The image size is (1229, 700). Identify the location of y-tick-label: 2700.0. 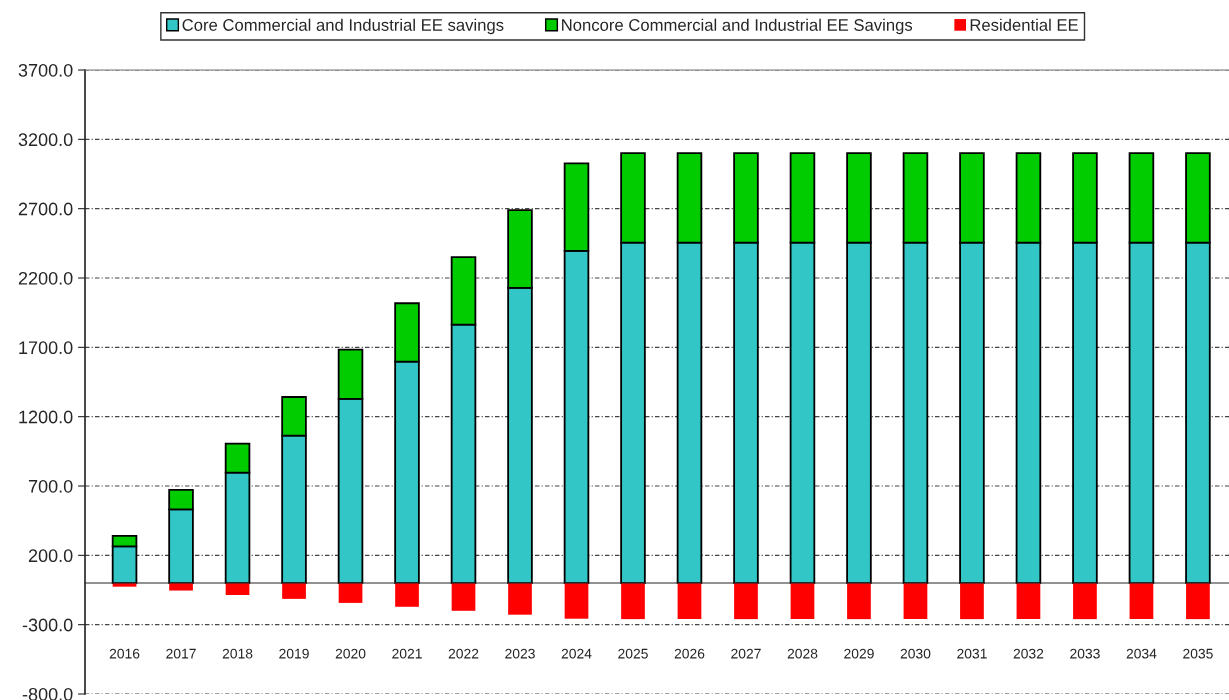
(45, 209).